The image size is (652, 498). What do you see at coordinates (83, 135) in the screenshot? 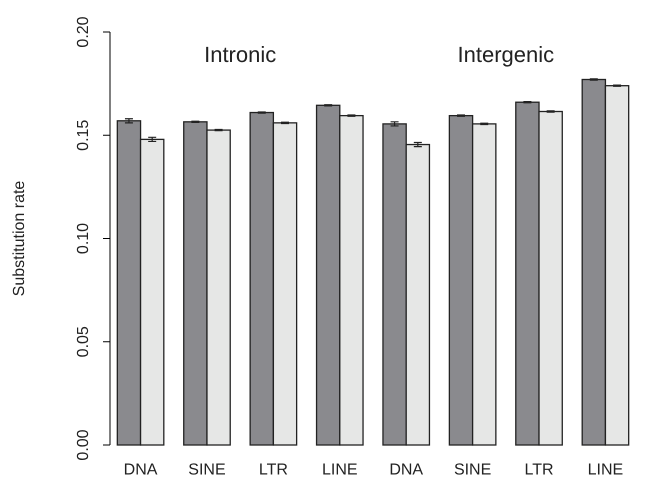
I see `y-tick-label: 0.15` at bounding box center [83, 135].